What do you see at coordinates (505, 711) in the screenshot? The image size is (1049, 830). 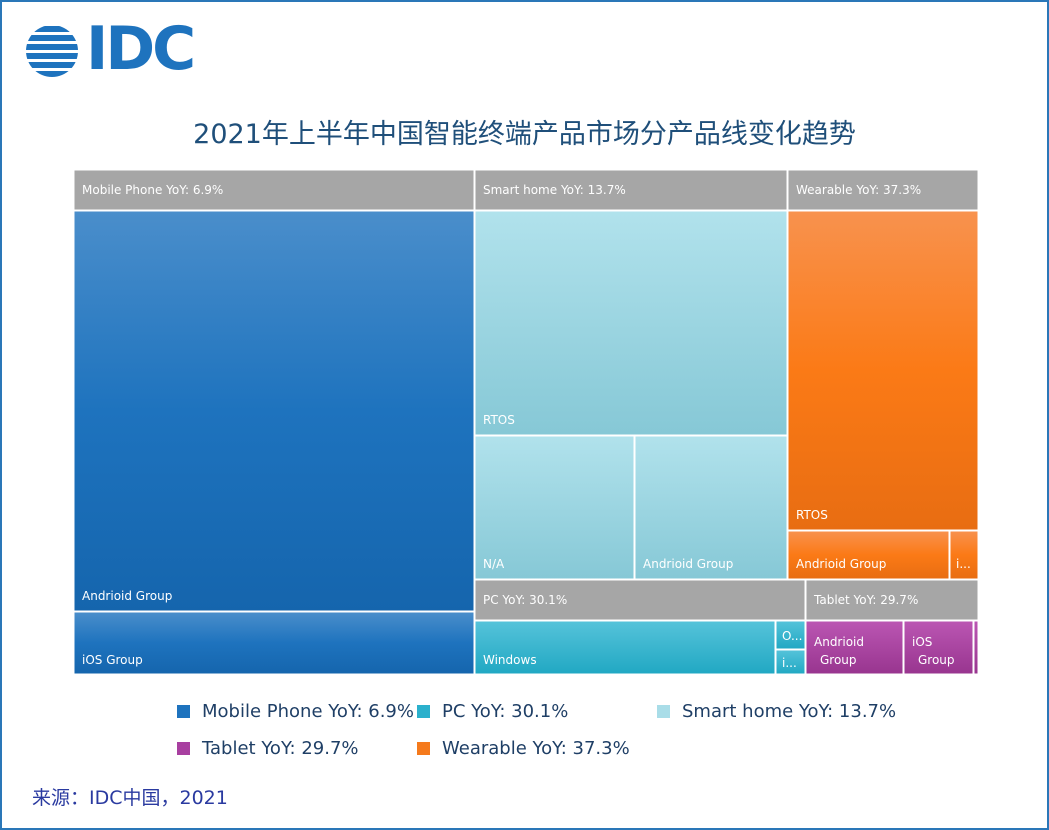 I see `legend-label: PC YoY: 30.1%` at bounding box center [505, 711].